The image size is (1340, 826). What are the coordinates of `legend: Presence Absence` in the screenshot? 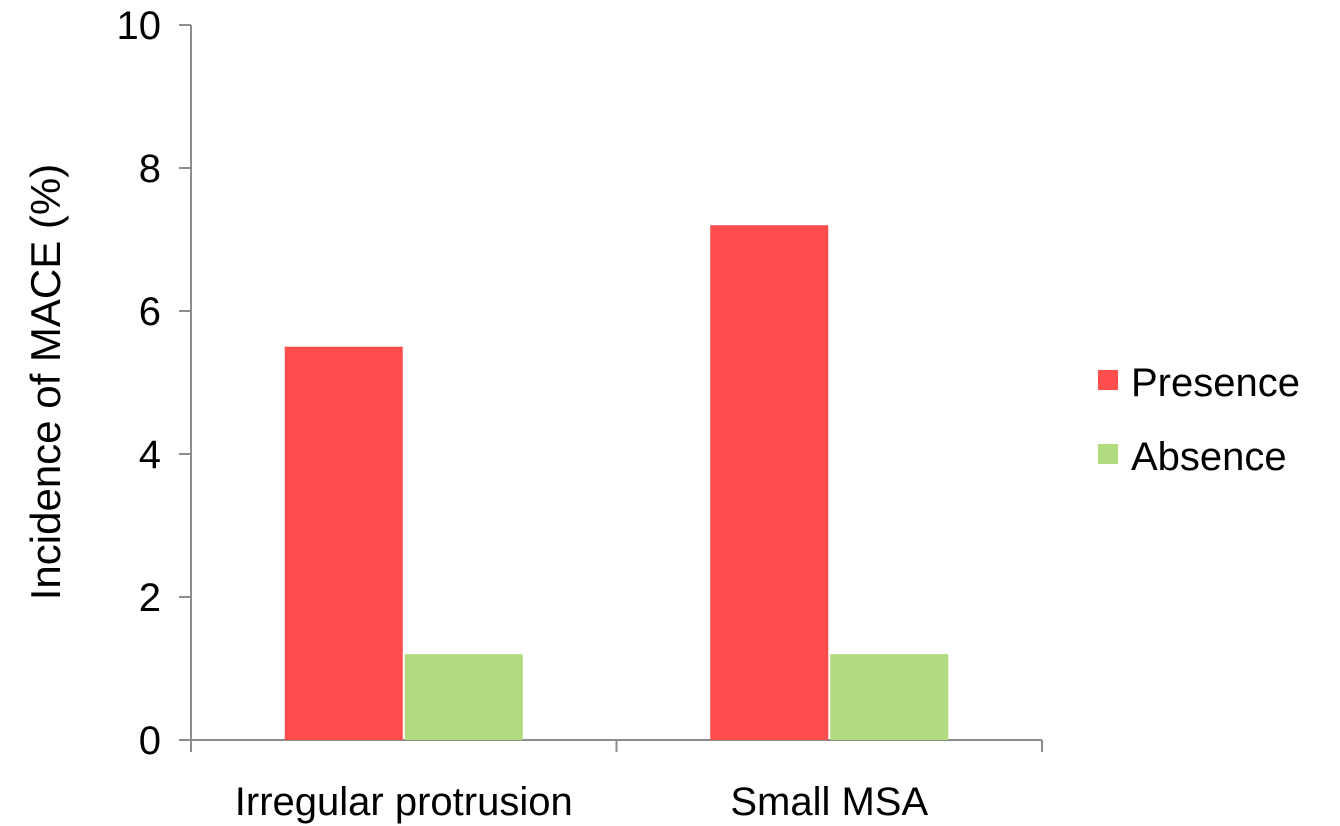 It's located at (1199, 420).